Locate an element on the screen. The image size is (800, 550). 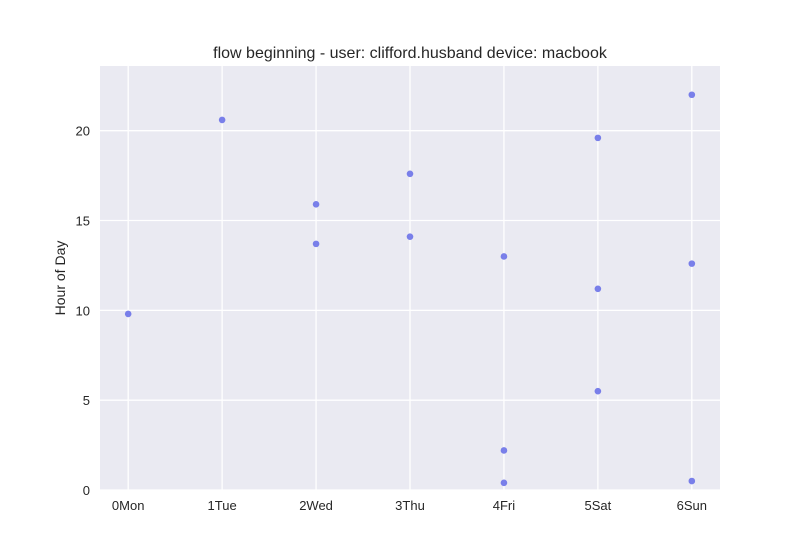
y-tick-label: 0 is located at coordinates (86, 490).